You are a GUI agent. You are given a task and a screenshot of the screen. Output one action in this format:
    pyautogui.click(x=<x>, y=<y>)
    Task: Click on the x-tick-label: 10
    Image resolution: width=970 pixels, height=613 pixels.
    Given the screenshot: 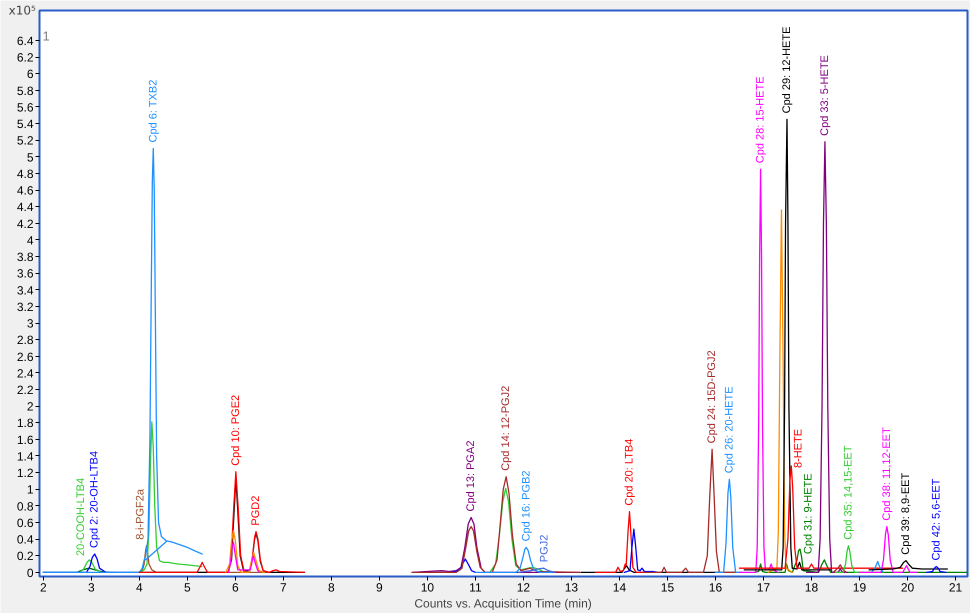 What is the action you would take?
    pyautogui.click(x=427, y=587)
    